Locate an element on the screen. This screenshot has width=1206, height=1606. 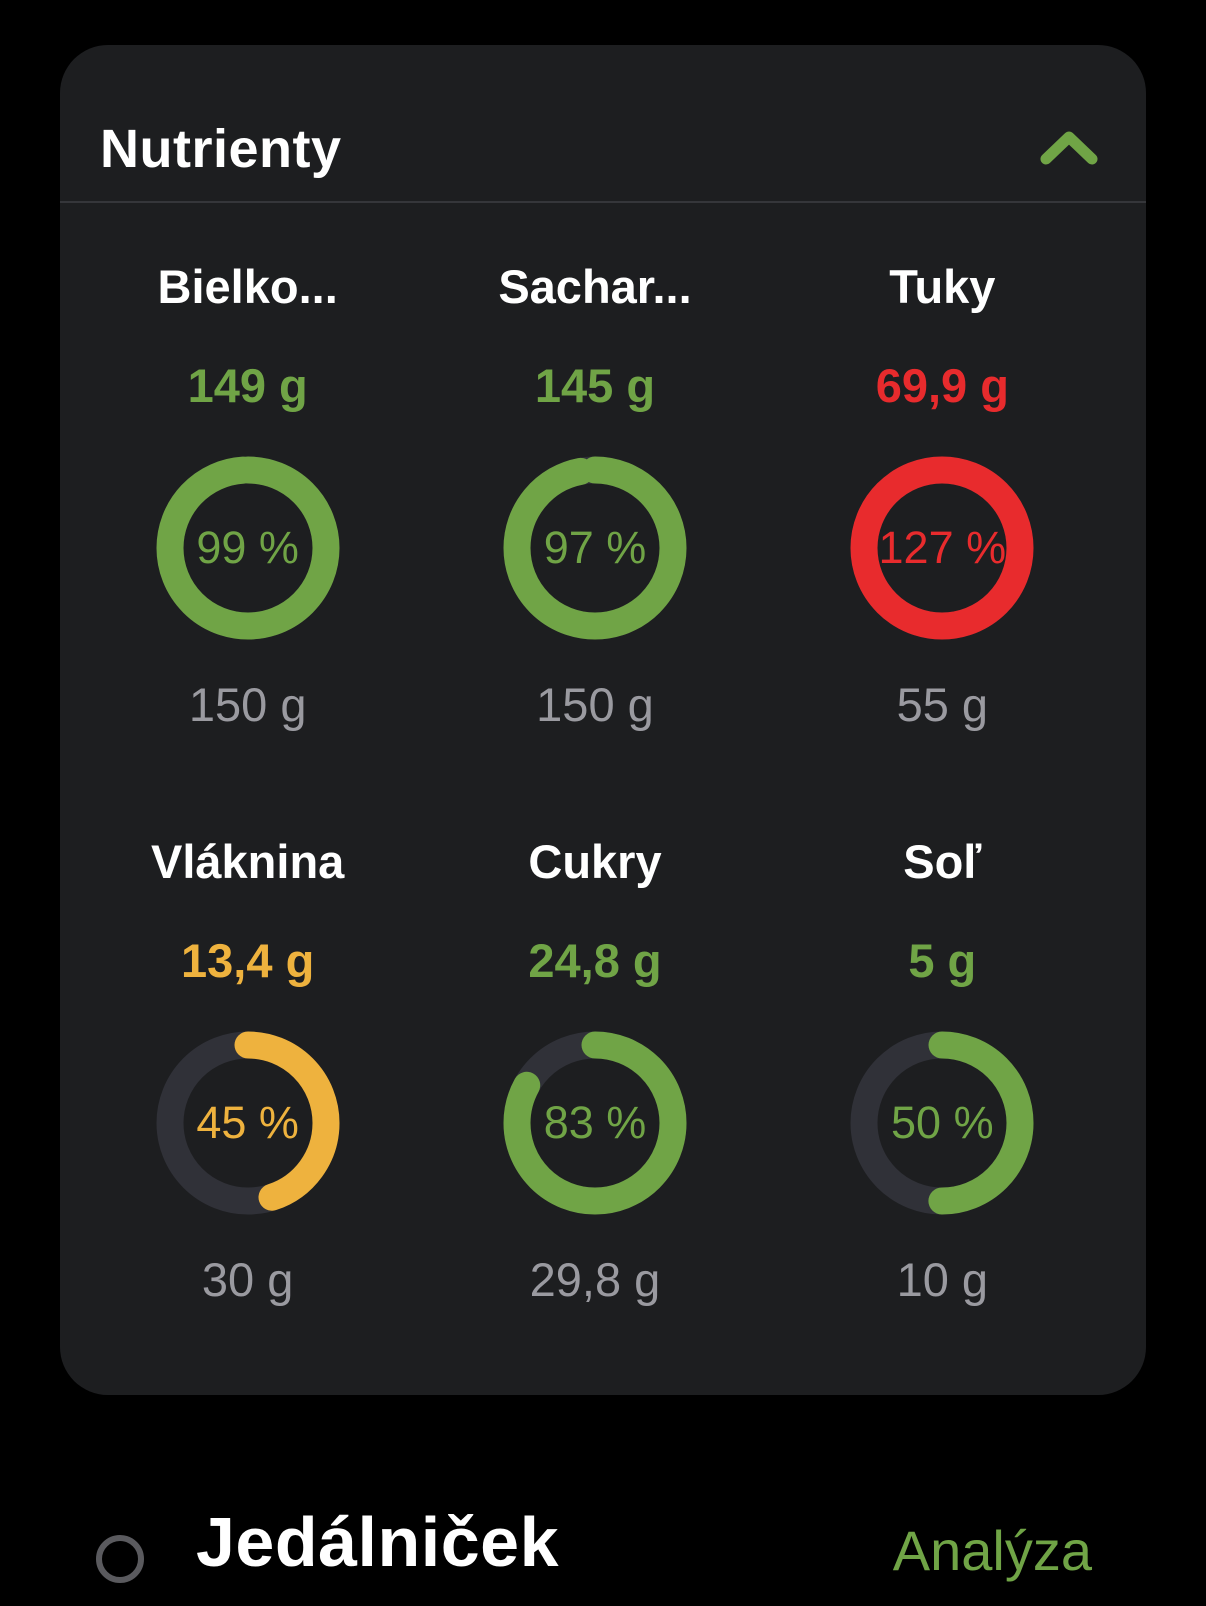
nutrient-goal: 55 g is located at coordinates (942, 704).